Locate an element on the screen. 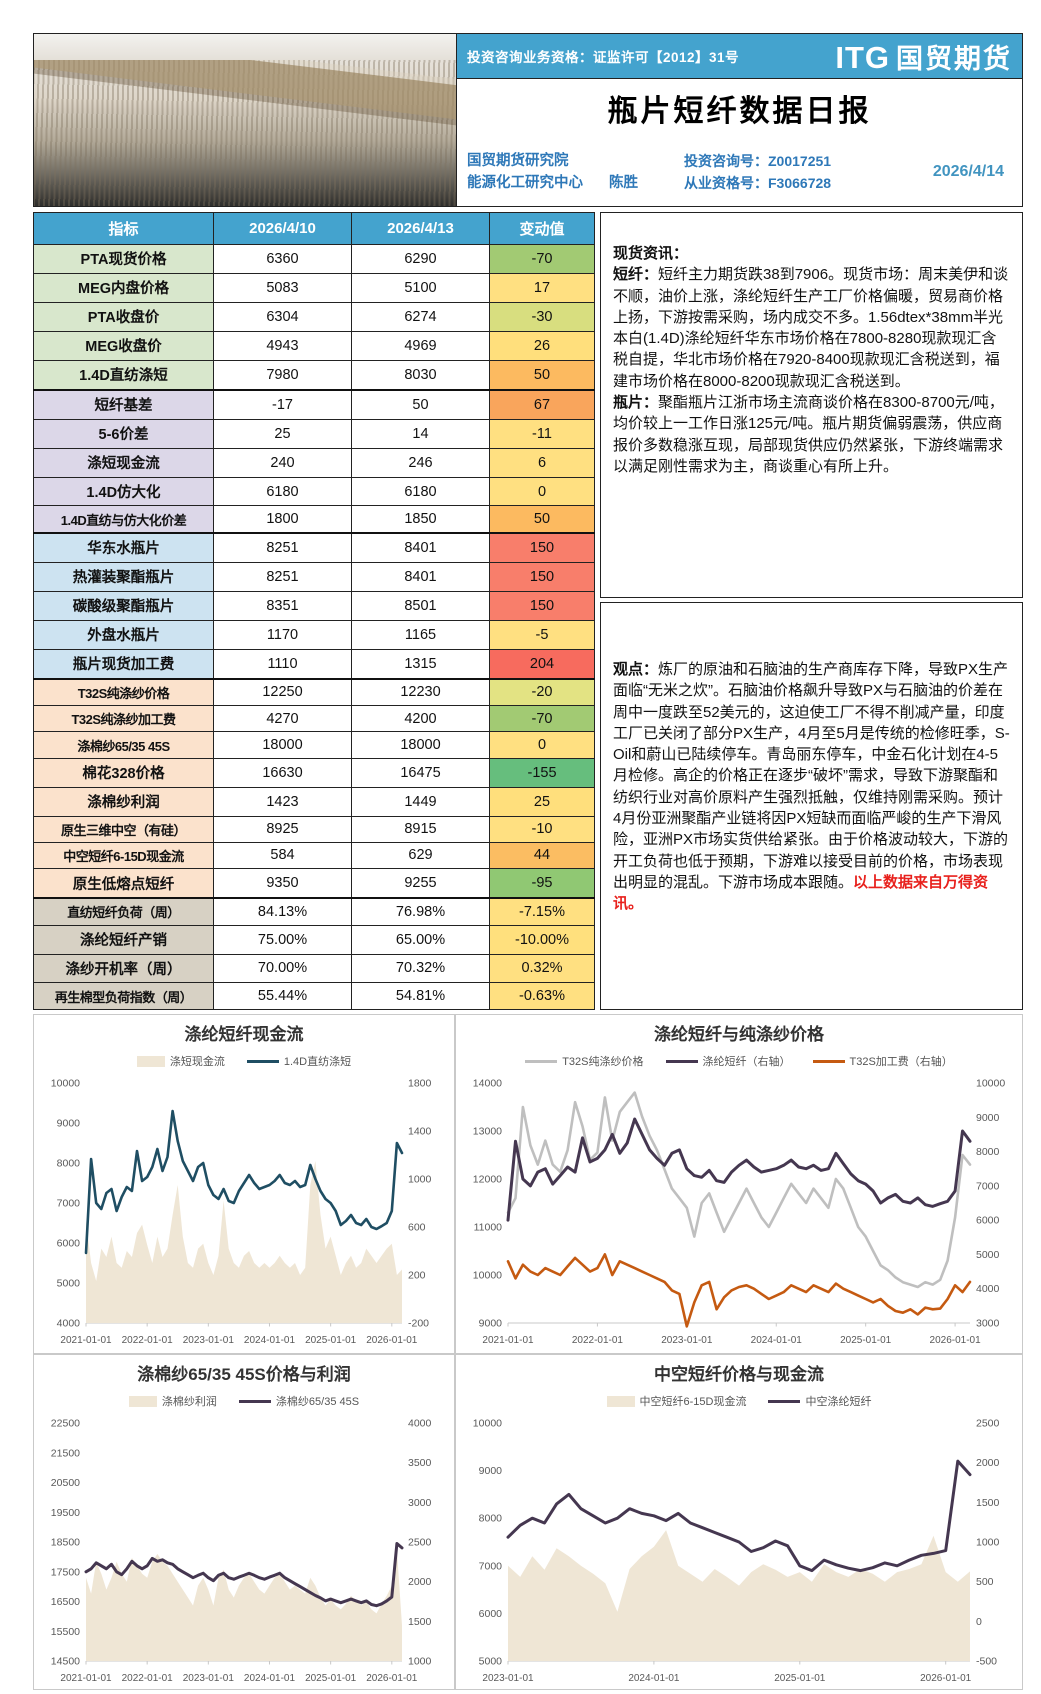 The image size is (1041, 1694). svg-text: 22500 is located at coordinates (65, 1424).